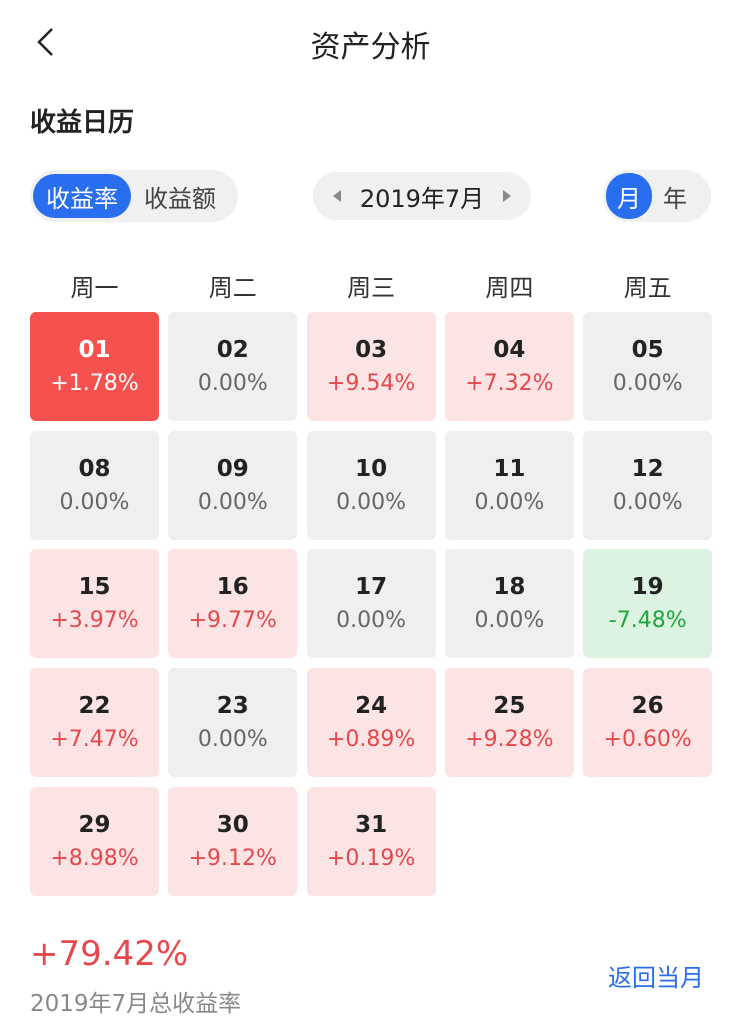 The image size is (741, 1024). I want to click on day-cell: 04 +7.32%, so click(509, 366).